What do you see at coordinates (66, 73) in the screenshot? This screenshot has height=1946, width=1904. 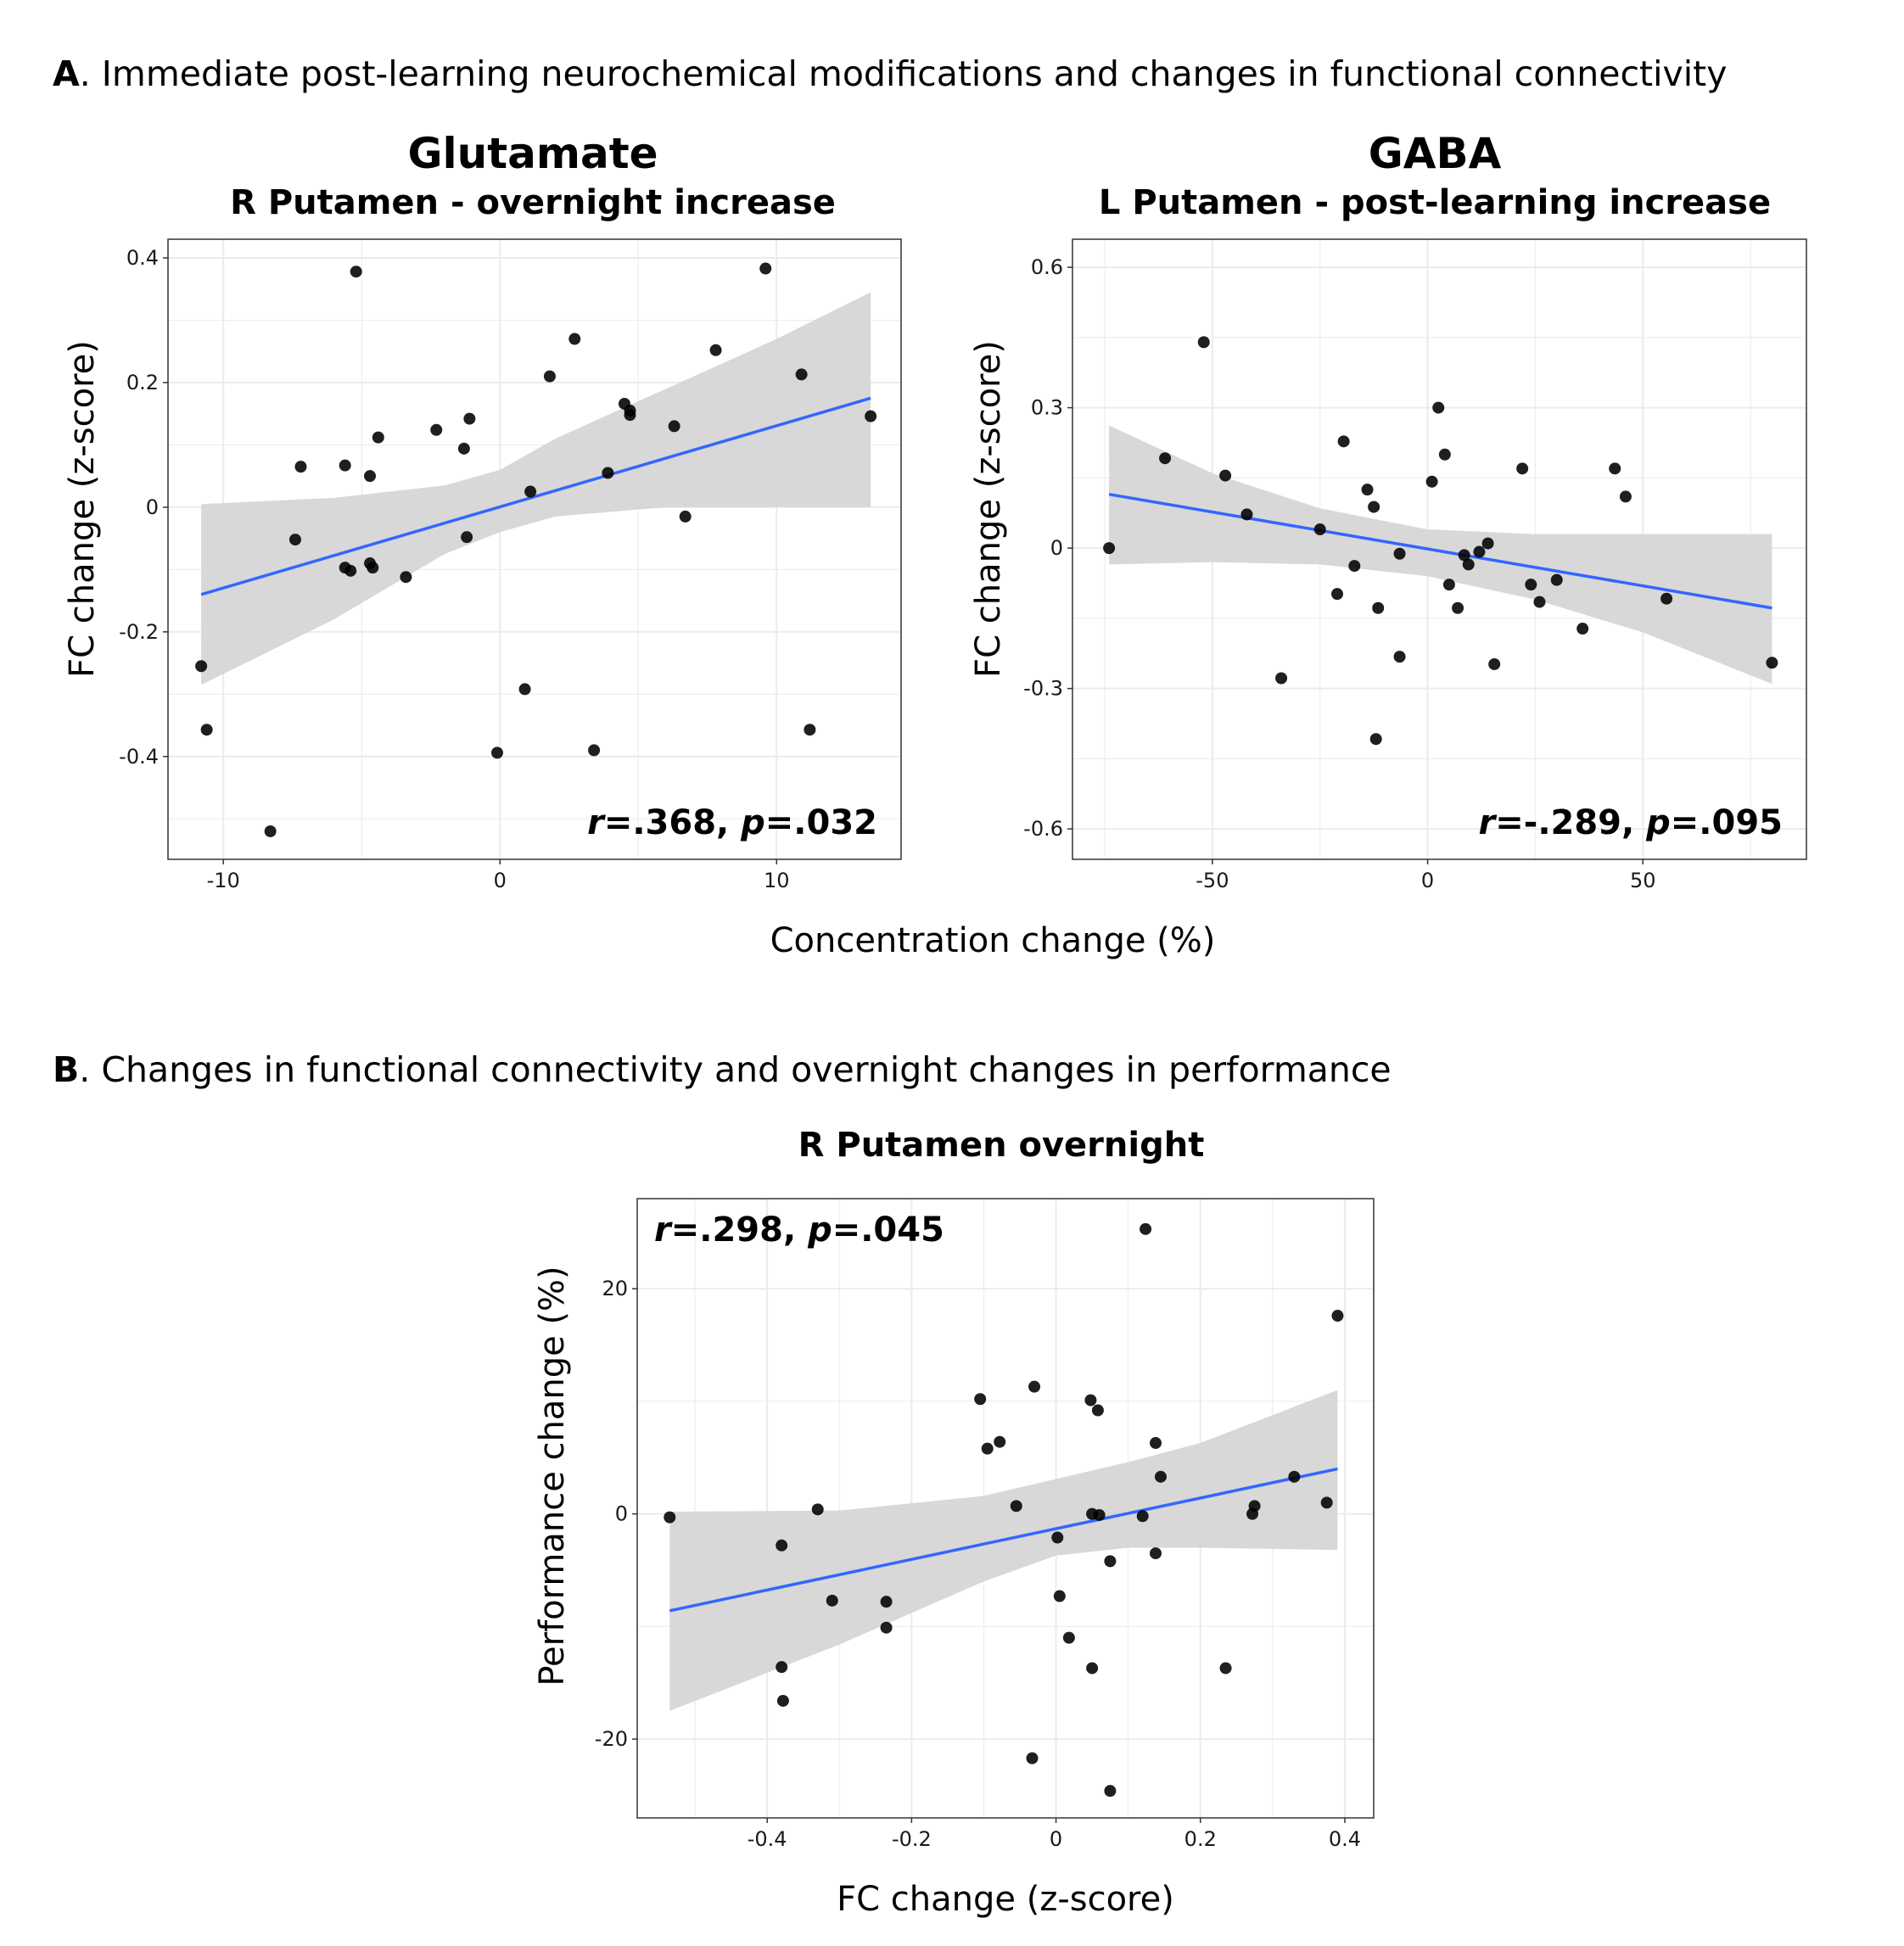 I see `panel-a-letter: A` at bounding box center [66, 73].